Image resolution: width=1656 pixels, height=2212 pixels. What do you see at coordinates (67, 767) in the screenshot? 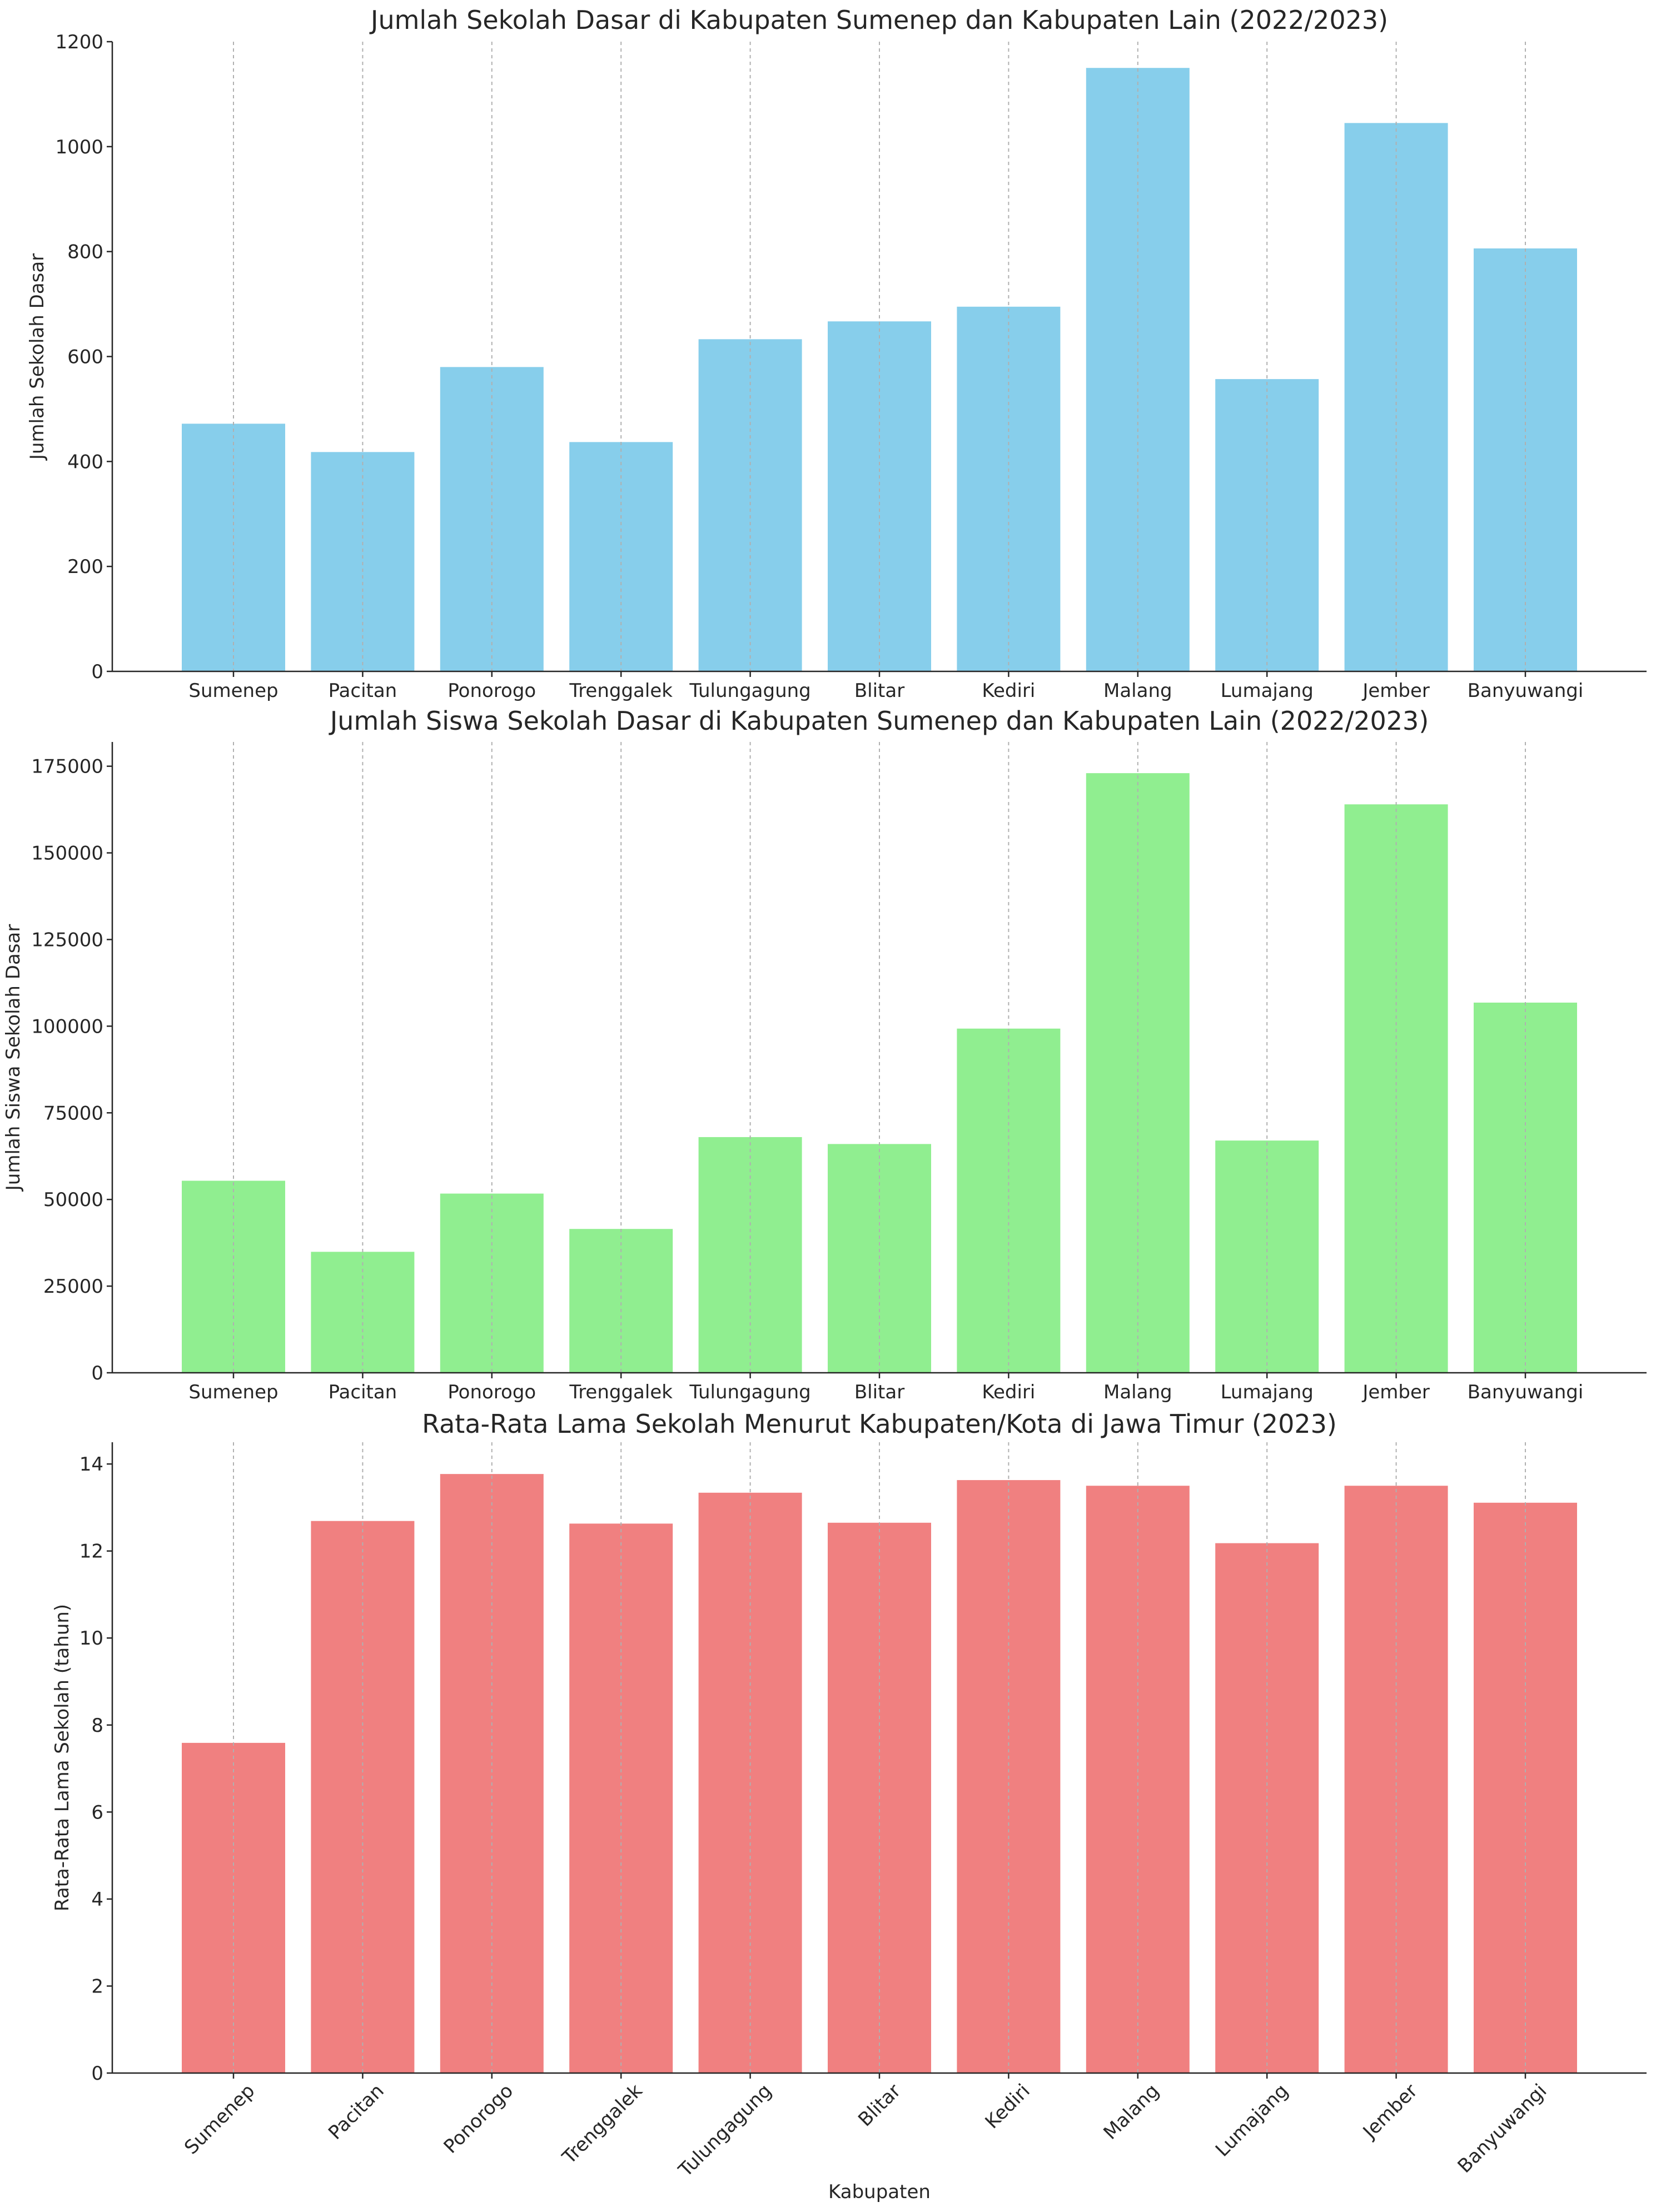
I see `y-tick-label: 175000` at bounding box center [67, 767].